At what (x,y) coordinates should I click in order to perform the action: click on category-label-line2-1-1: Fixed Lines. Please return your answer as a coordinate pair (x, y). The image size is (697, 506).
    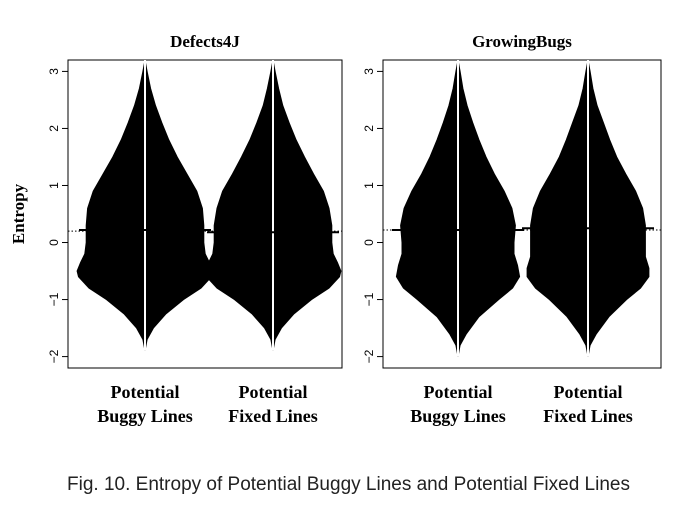
    Looking at the image, I should click on (588, 416).